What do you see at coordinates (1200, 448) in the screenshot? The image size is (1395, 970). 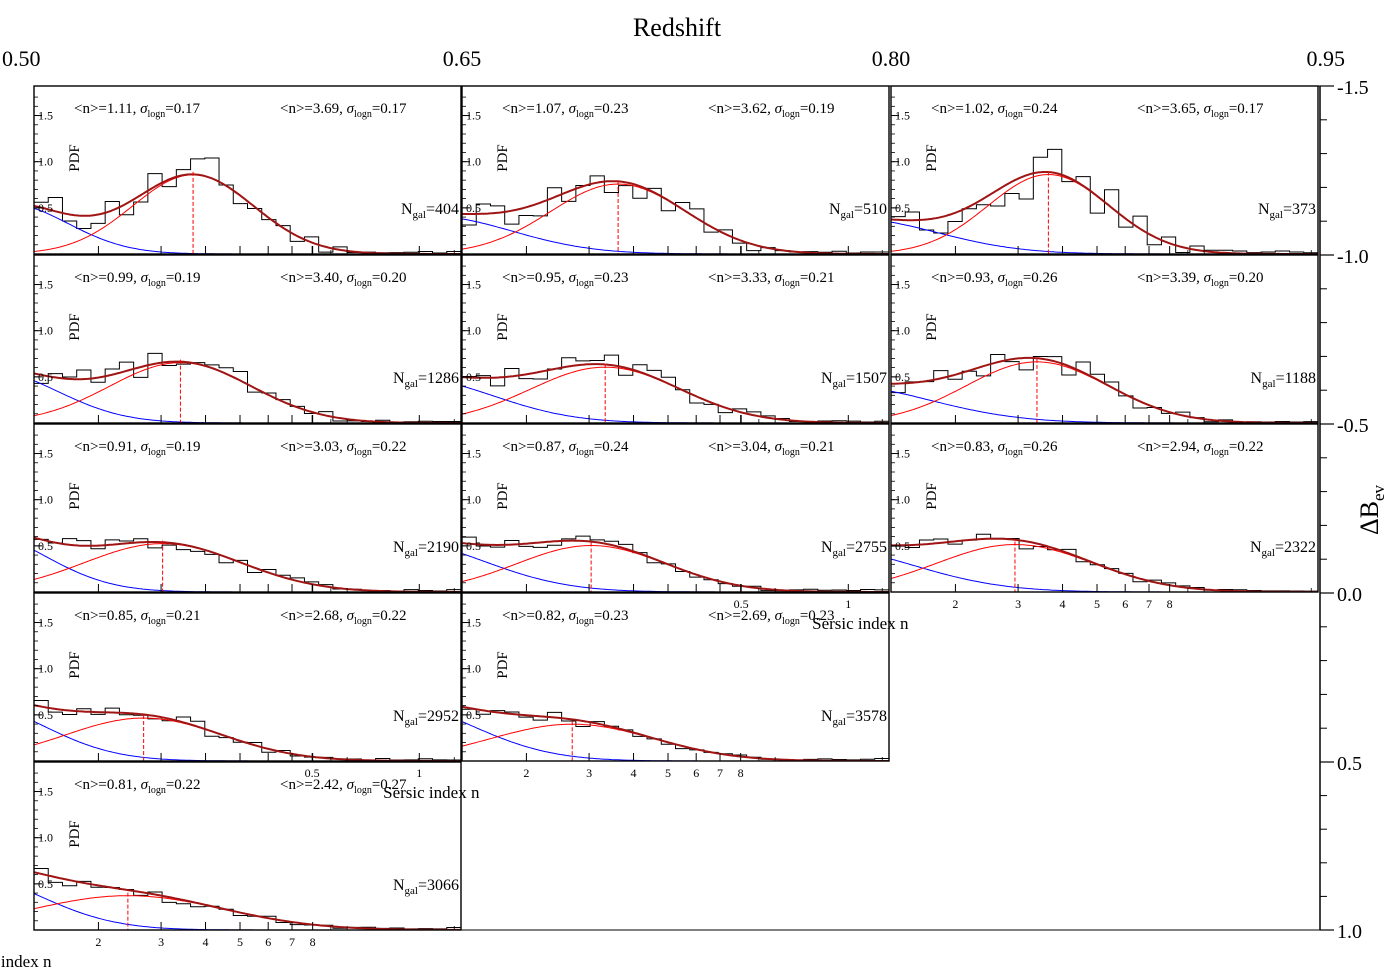 I see `mean-sigma-label: <n>=2.94, σlogn=0.22` at bounding box center [1200, 448].